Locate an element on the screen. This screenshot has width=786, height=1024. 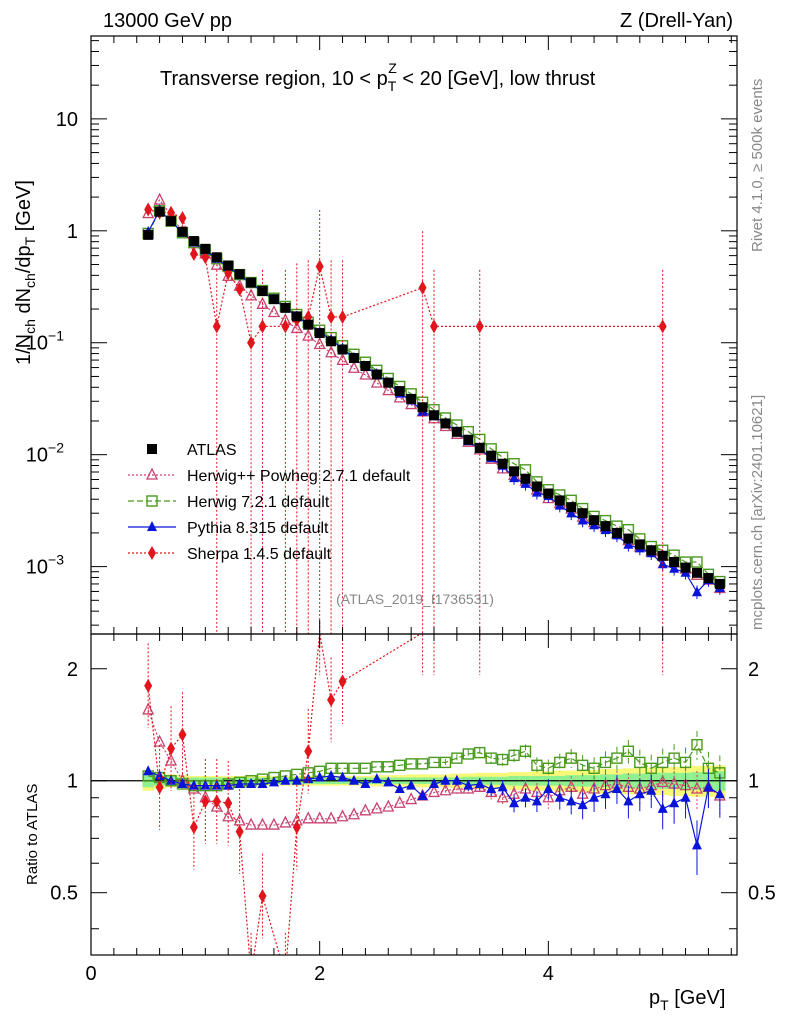
ratio-tick-label: 2 is located at coordinates (72, 670).